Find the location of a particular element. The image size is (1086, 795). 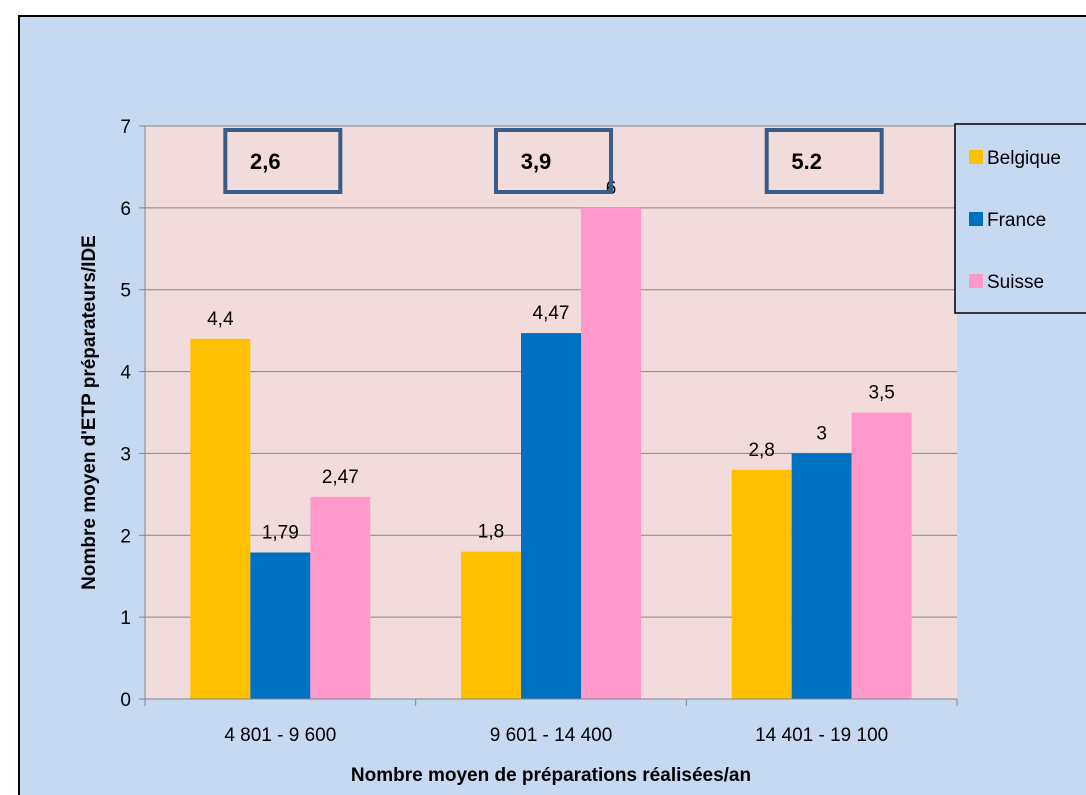

y-tick-label: 4 is located at coordinates (125, 373).